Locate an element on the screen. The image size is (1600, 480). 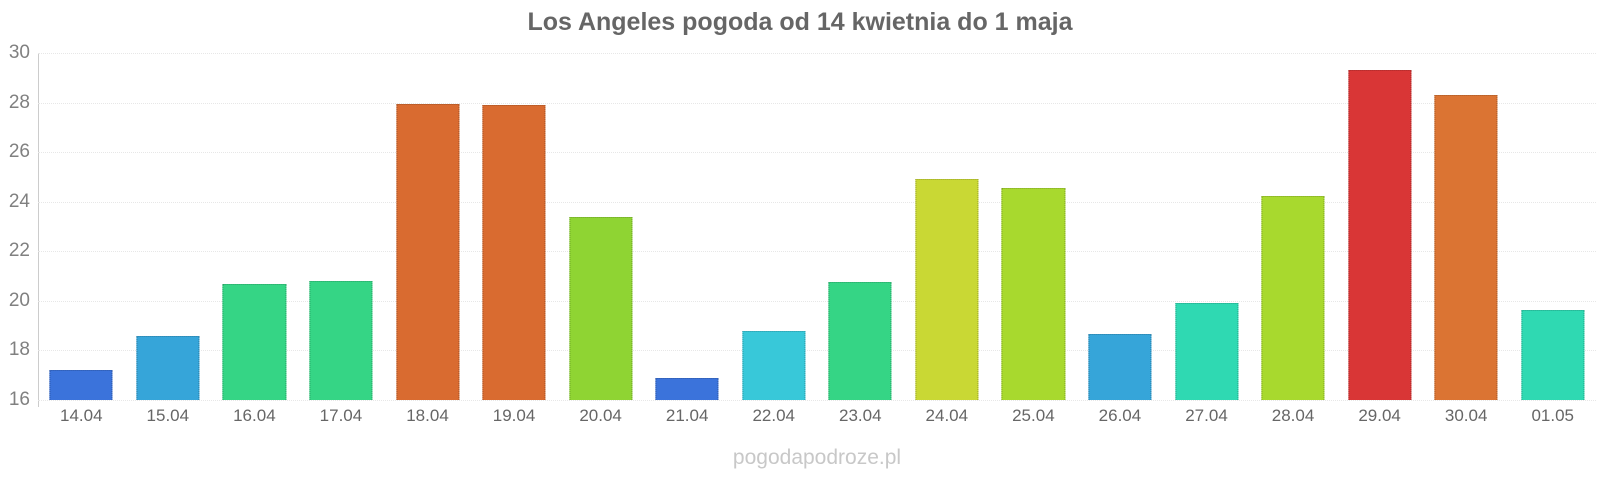
bar-14.04 is located at coordinates (81, 385).